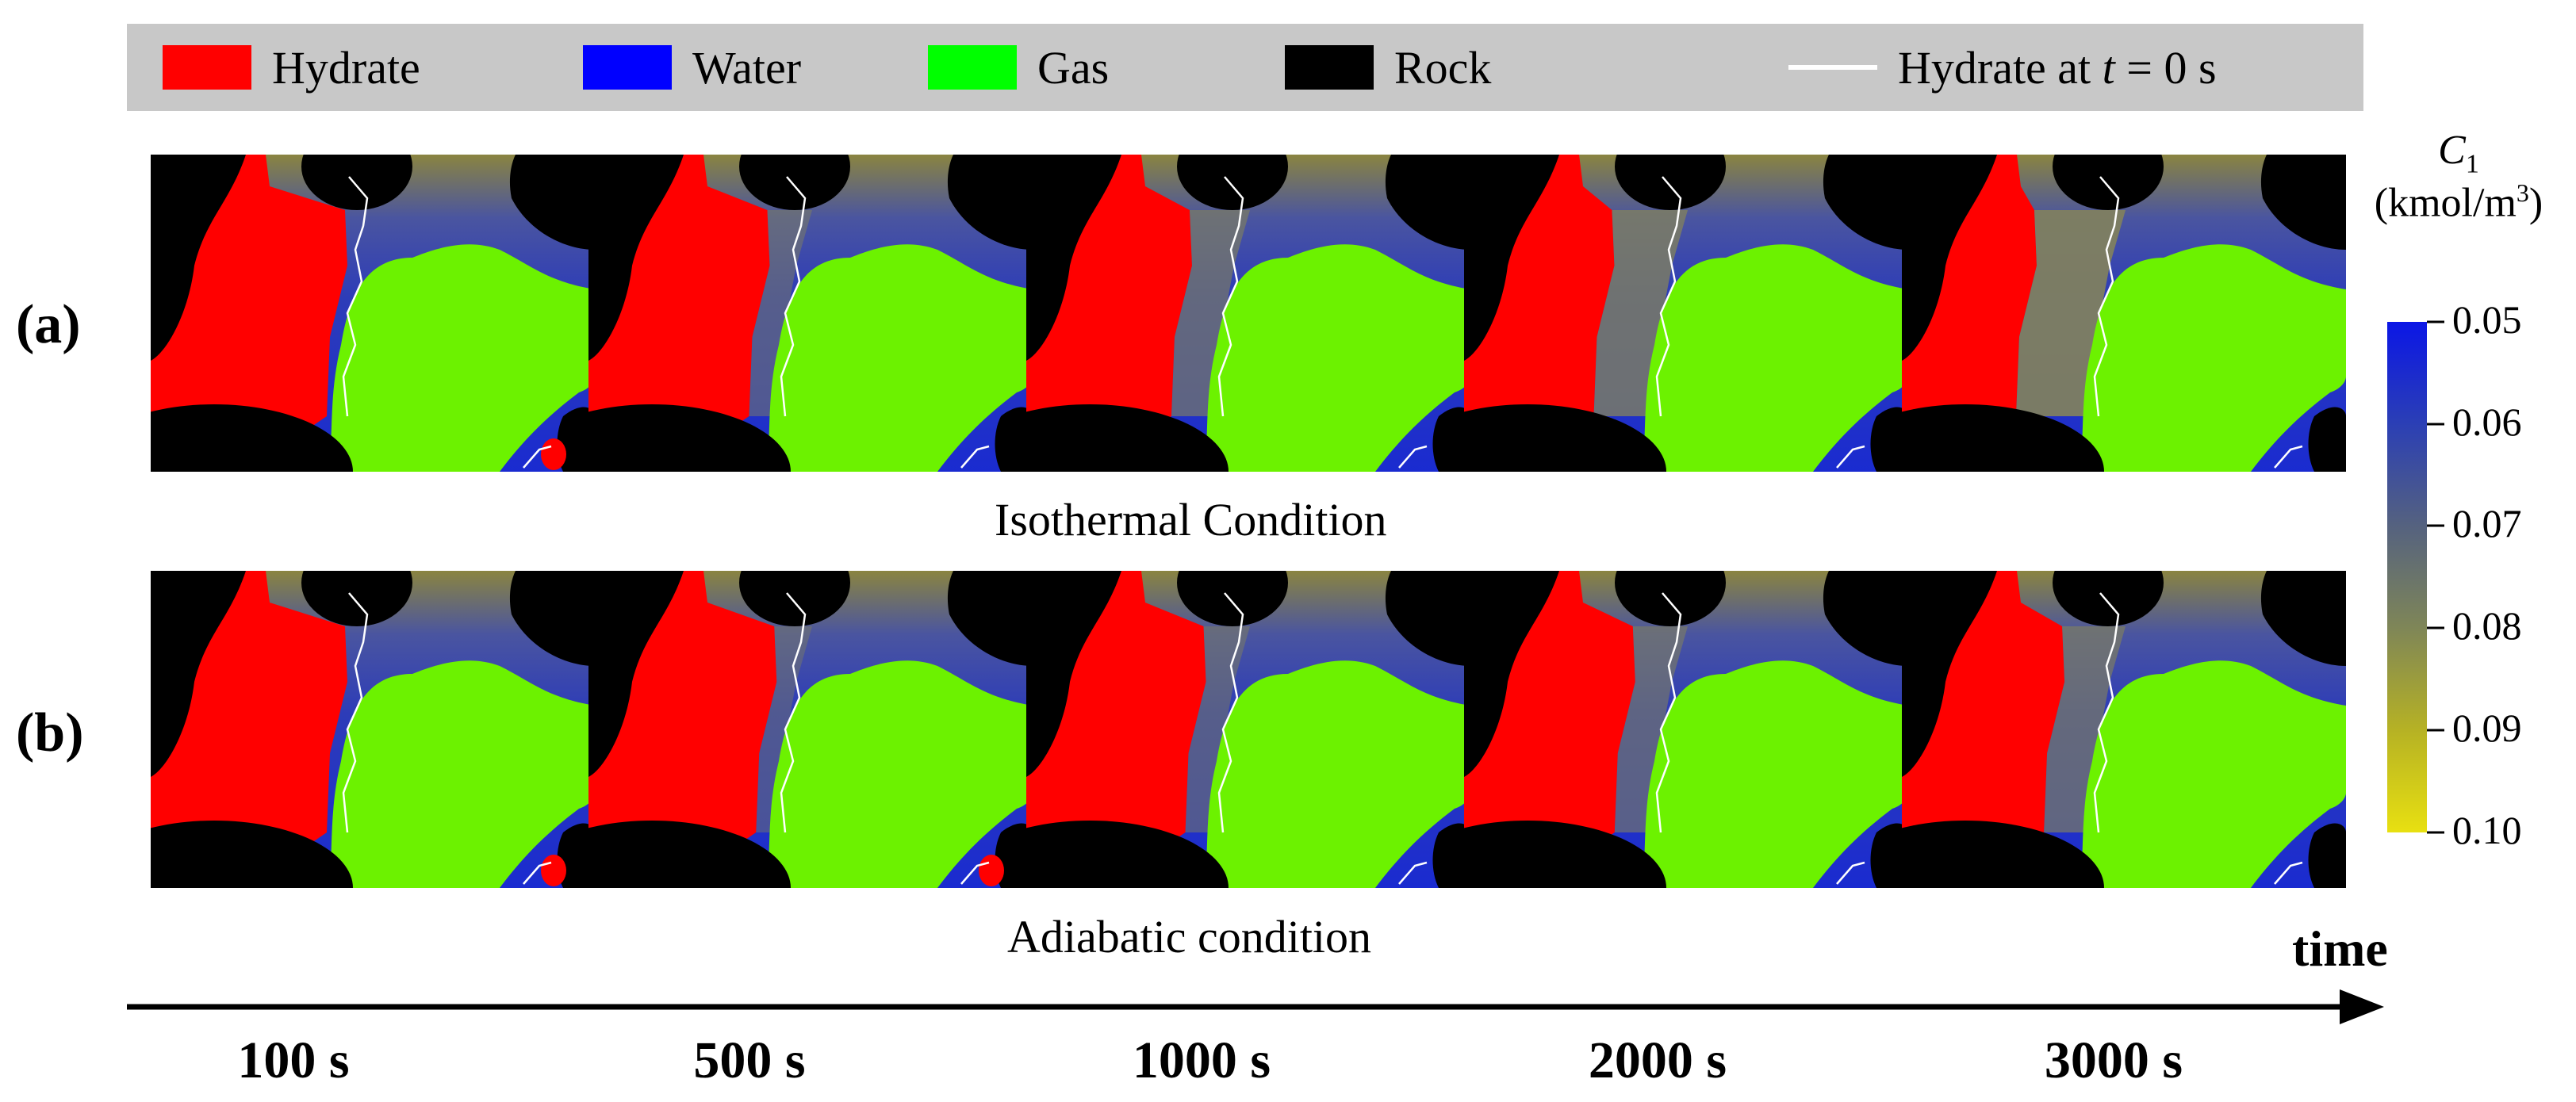 The image size is (2576, 1102). Describe the element at coordinates (2487, 319) in the screenshot. I see `colorbar-tick-0: 0.05` at that location.